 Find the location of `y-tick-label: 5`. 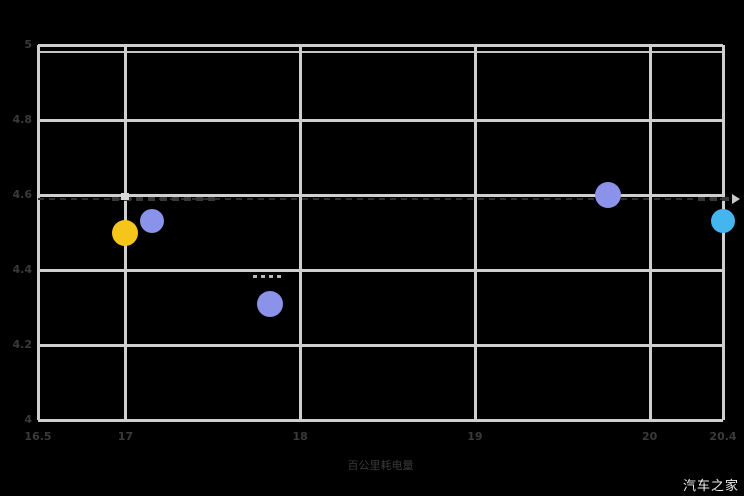

y-tick-label: 5 is located at coordinates (28, 44).